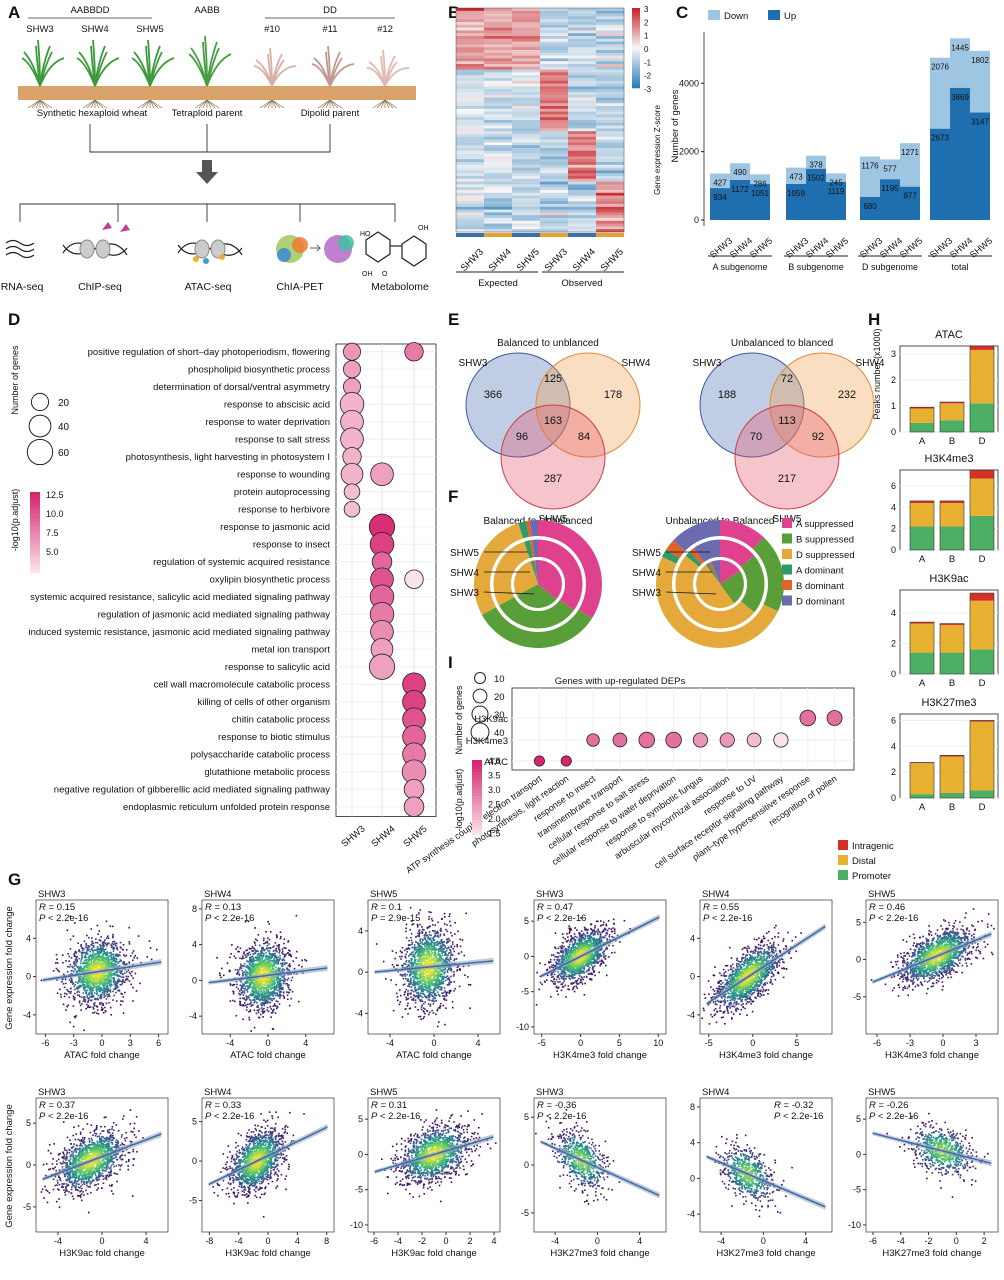 This screenshot has width=1004, height=1280. I want to click on color-legend-tick: 2.5, so click(494, 805).